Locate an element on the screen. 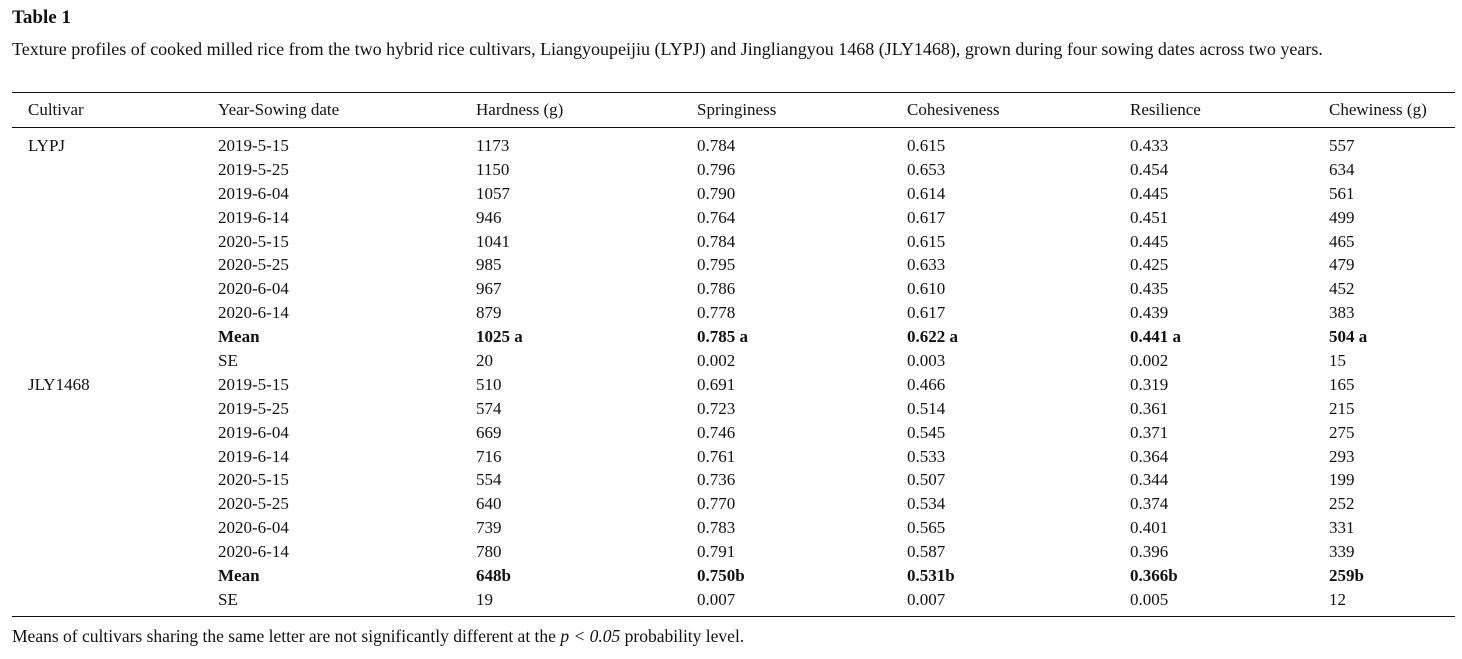 Image resolution: width=1462 pixels, height=659 pixels. cell-sowing-date: 2020-6-04 is located at coordinates (253, 289).